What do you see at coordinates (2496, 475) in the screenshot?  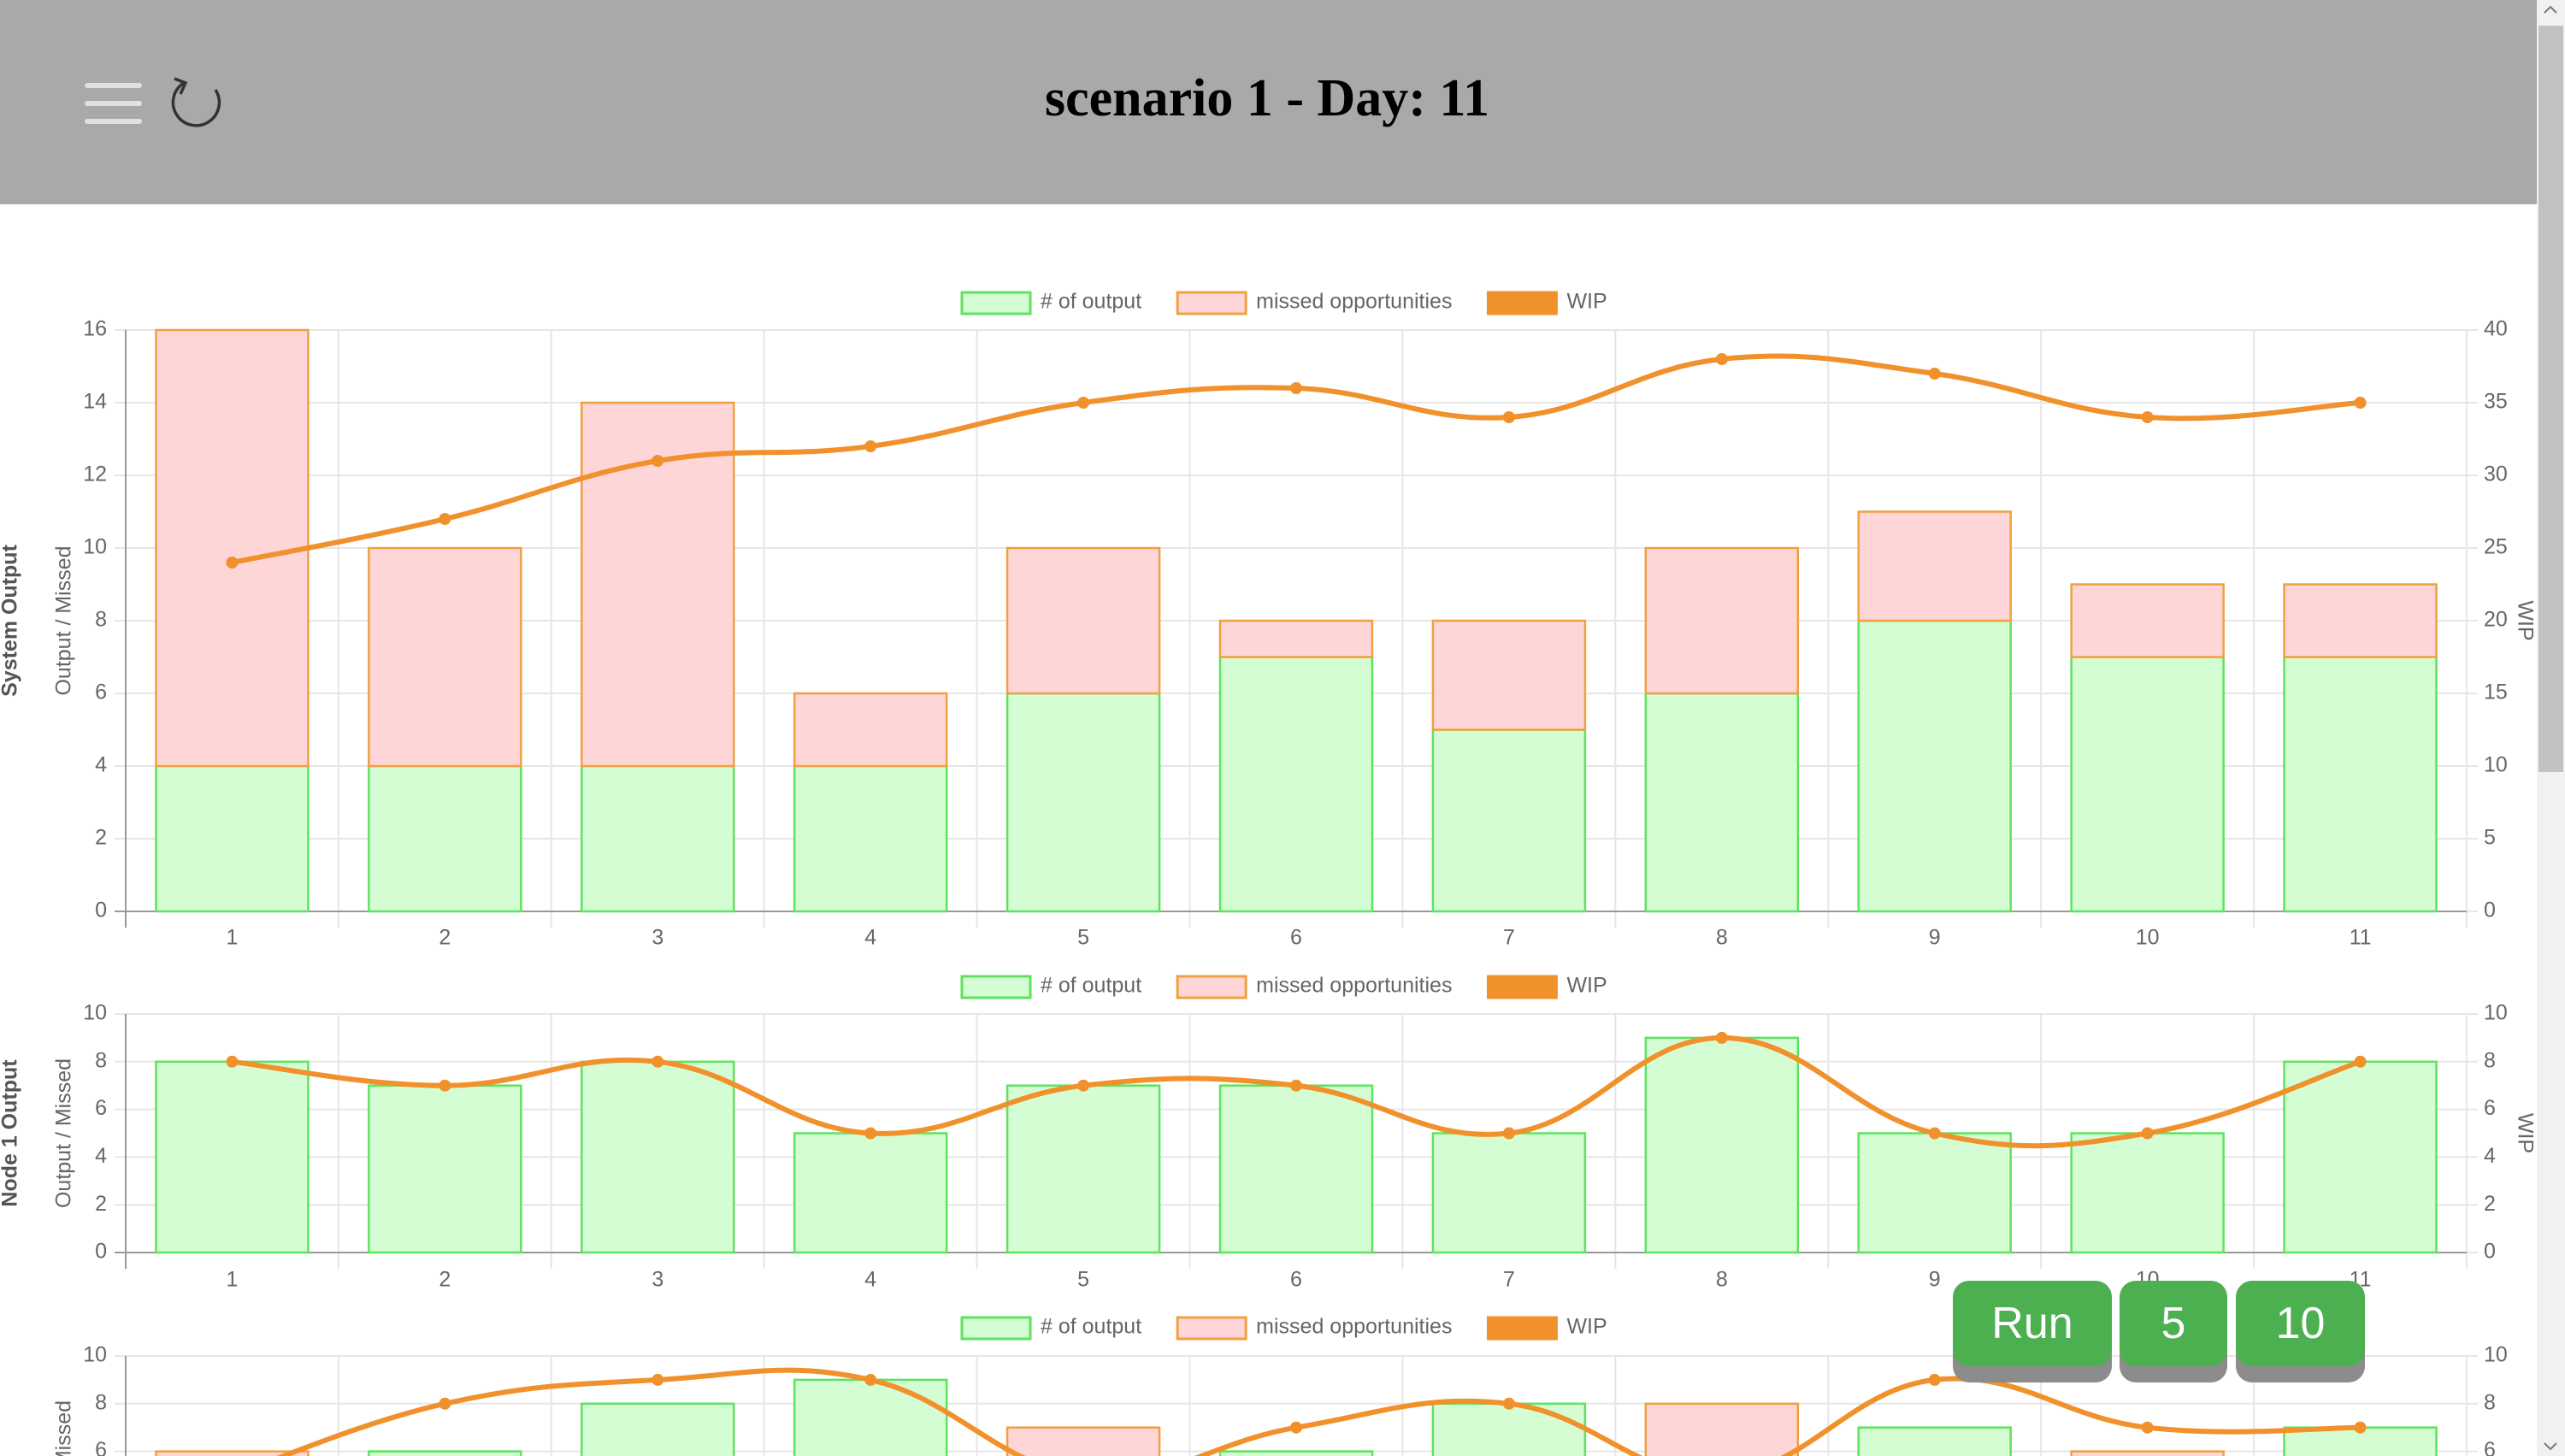 I see `y2-tick-label: 30` at bounding box center [2496, 475].